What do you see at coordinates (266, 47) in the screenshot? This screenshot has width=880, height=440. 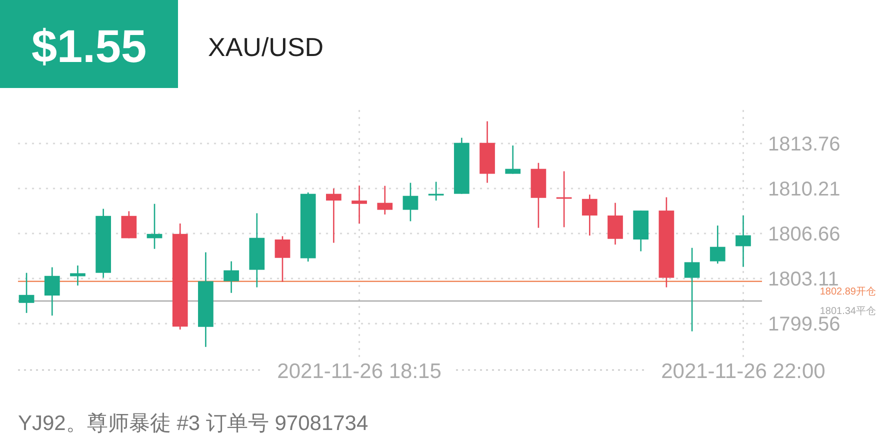 I see `title: XAU/USD` at bounding box center [266, 47].